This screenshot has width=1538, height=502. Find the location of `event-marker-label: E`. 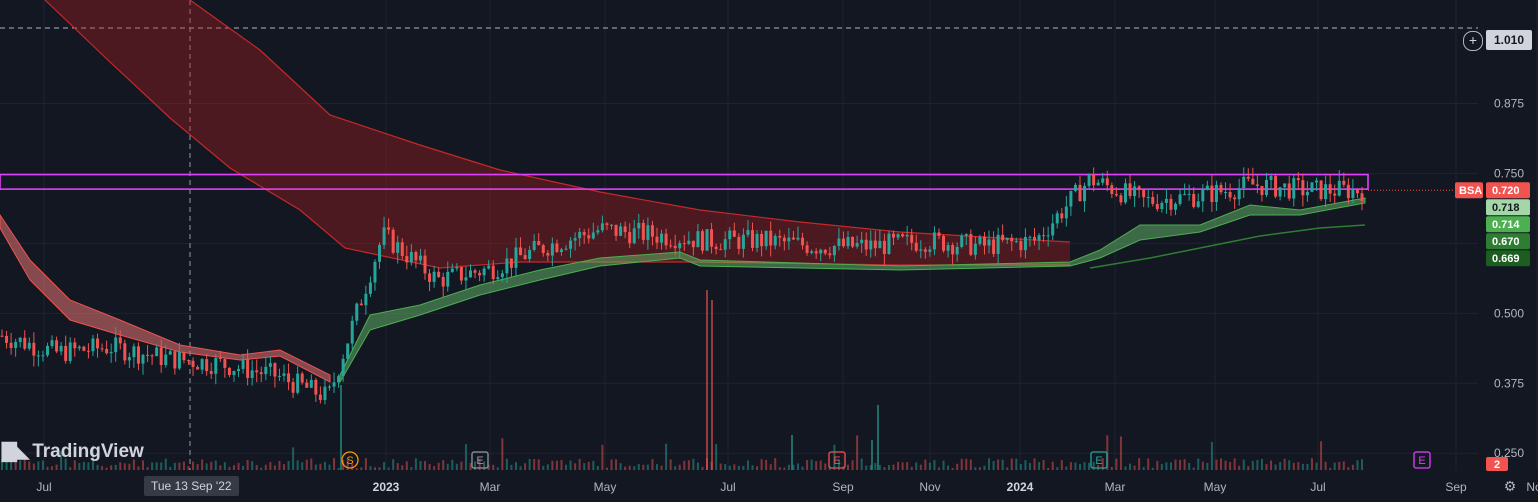

event-marker-label: E is located at coordinates (836, 461).